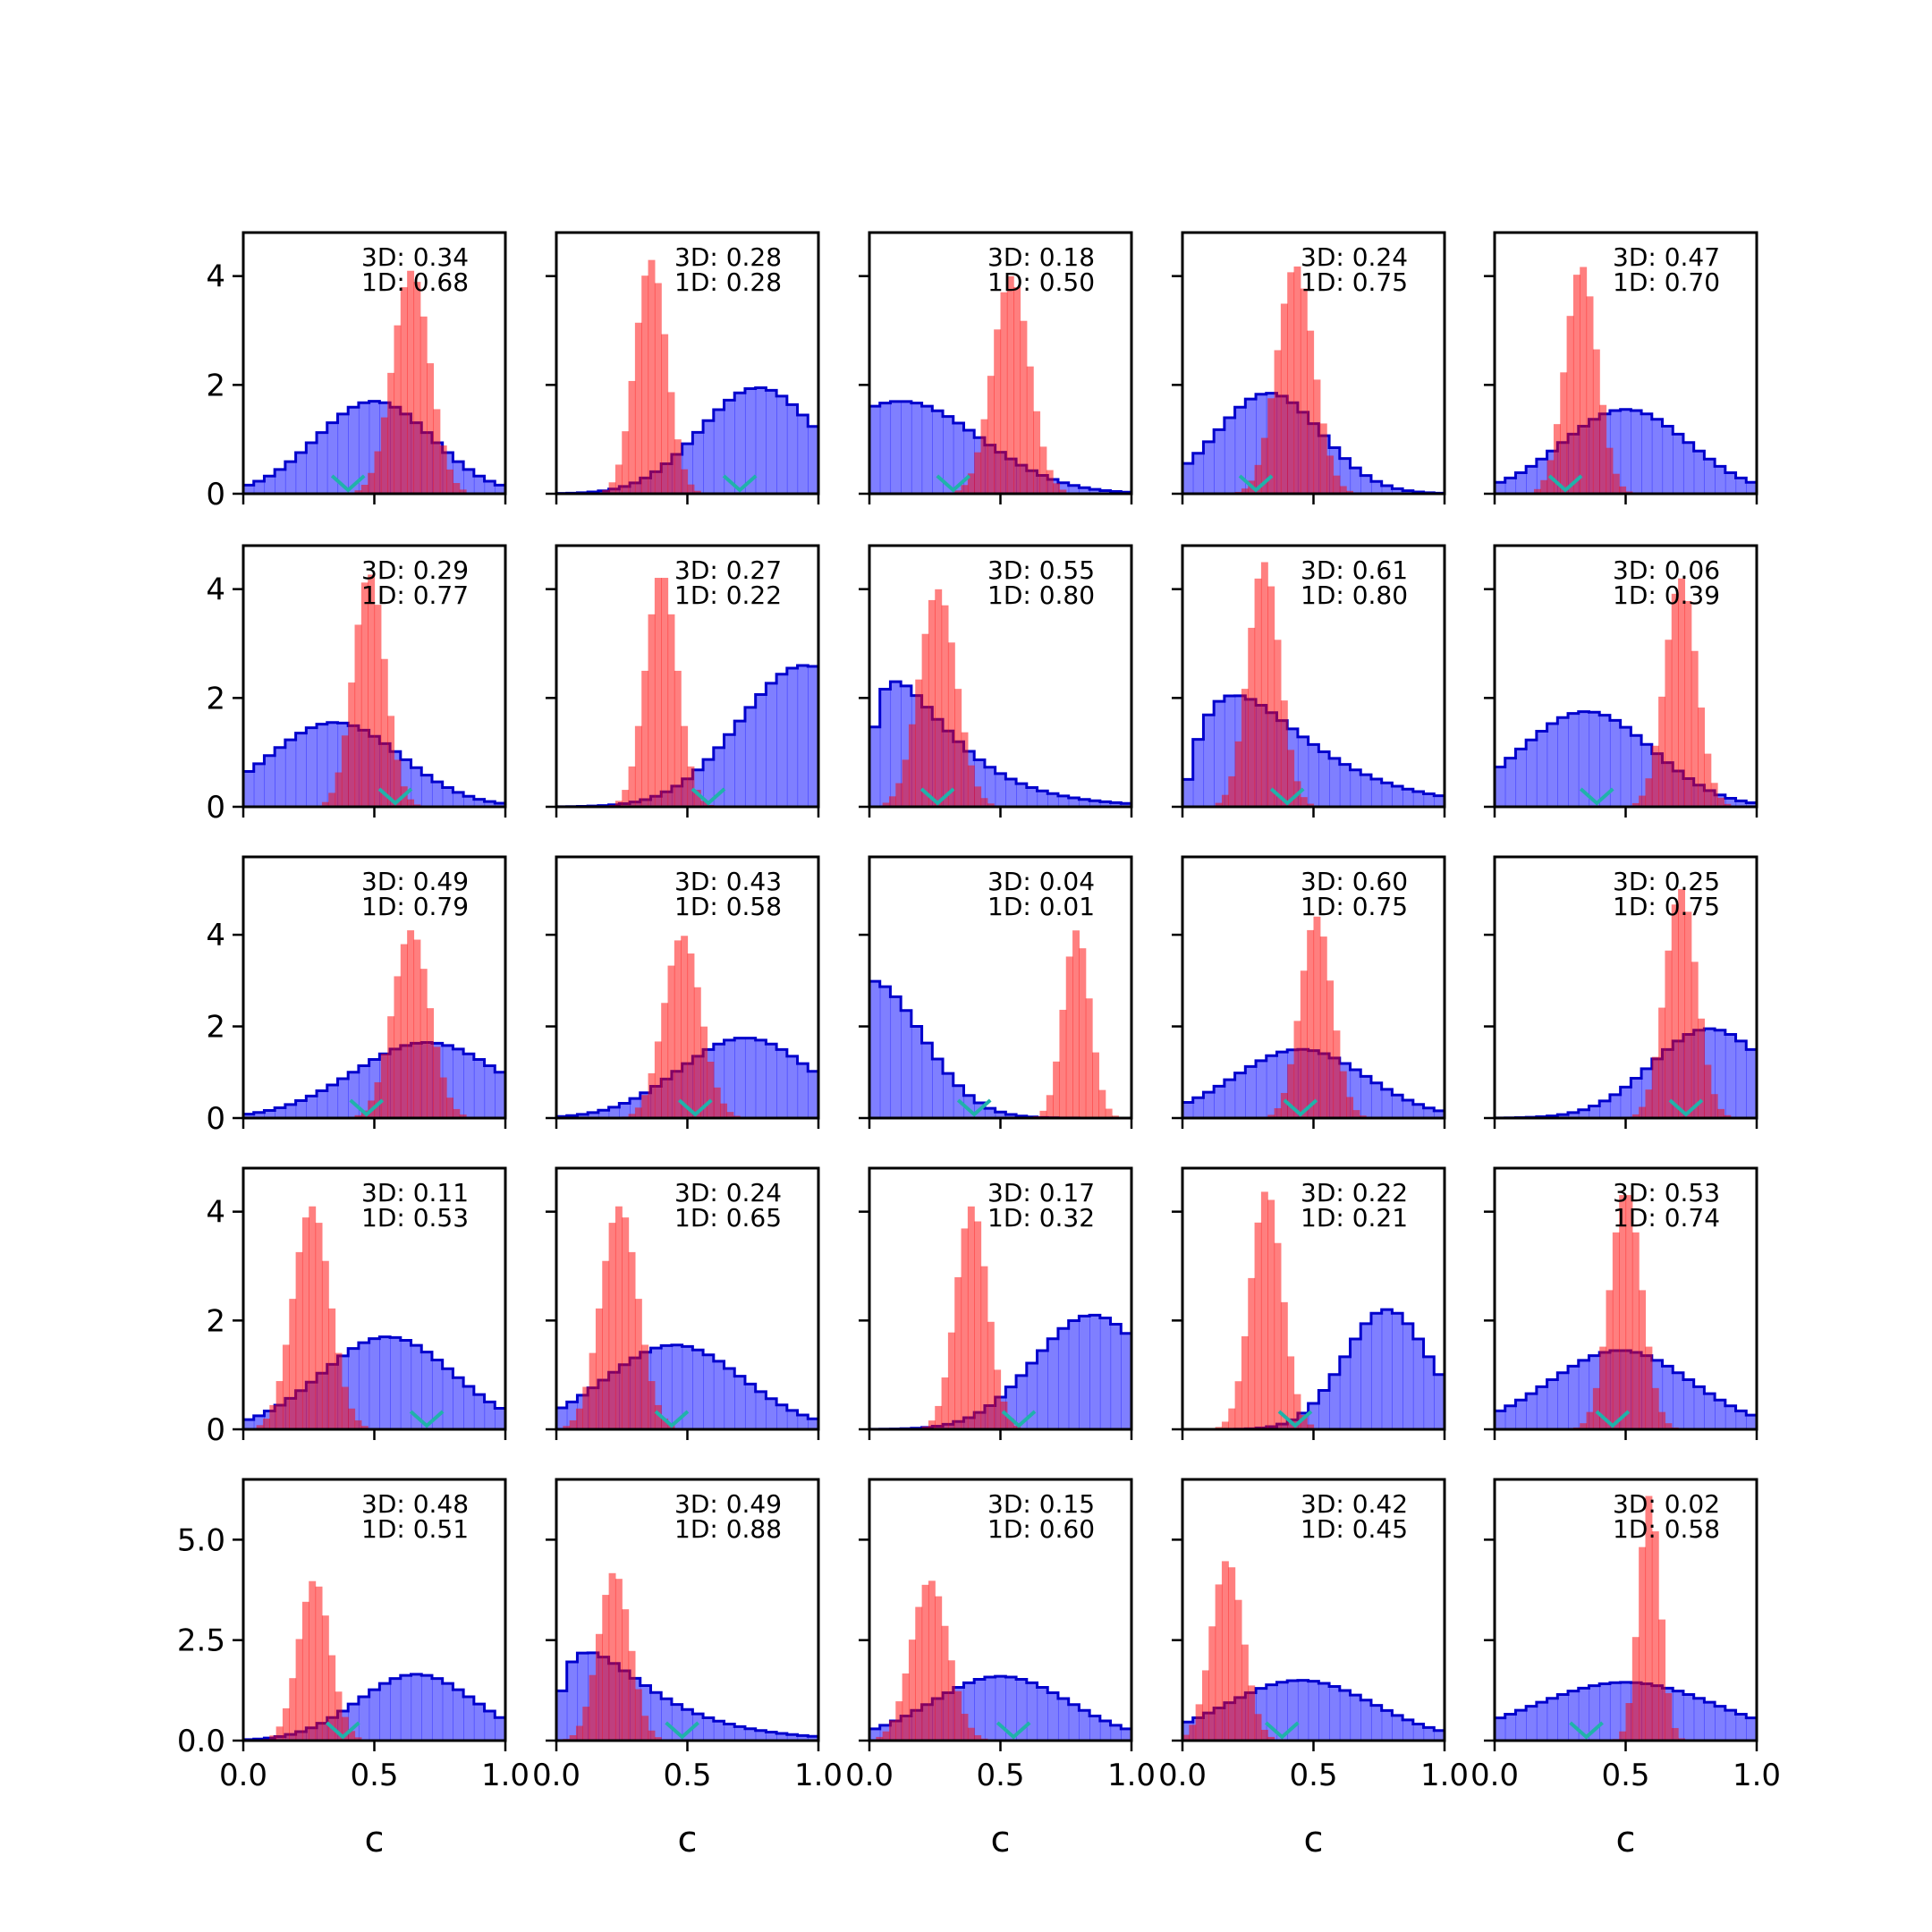  Describe the element at coordinates (728, 881) in the screenshot. I see `annotation-3d: 3D: 0.43` at that location.